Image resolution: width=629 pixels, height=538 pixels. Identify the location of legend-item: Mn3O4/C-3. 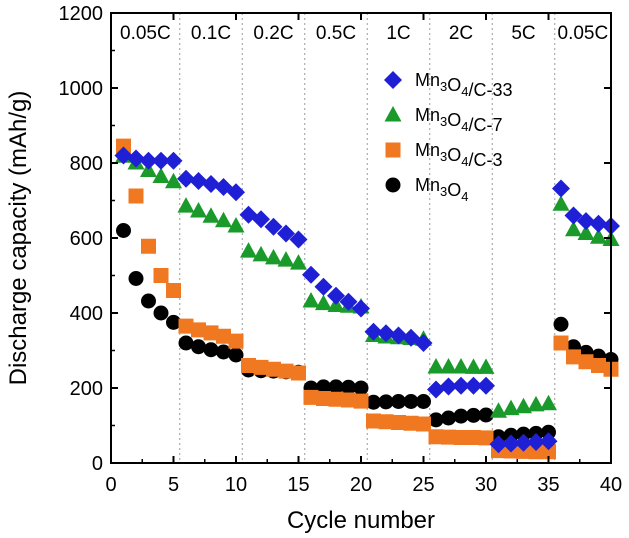
(444, 155).